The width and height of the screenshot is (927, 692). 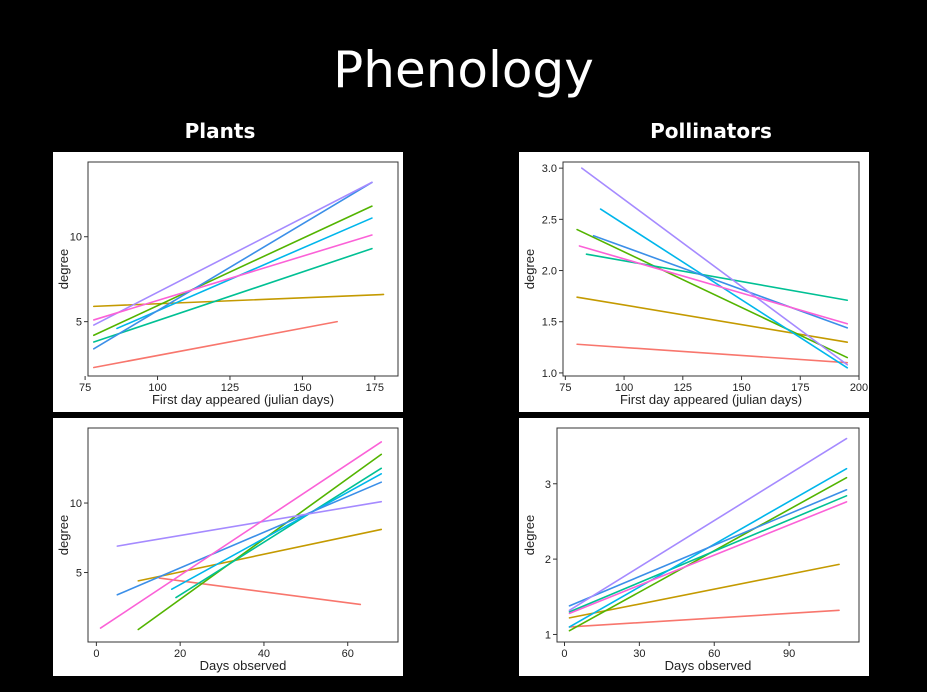 I want to click on pollinators-days-observed-svg: 0 30 60 90 1 2 3 Days observed degree, so click(x=691, y=550).